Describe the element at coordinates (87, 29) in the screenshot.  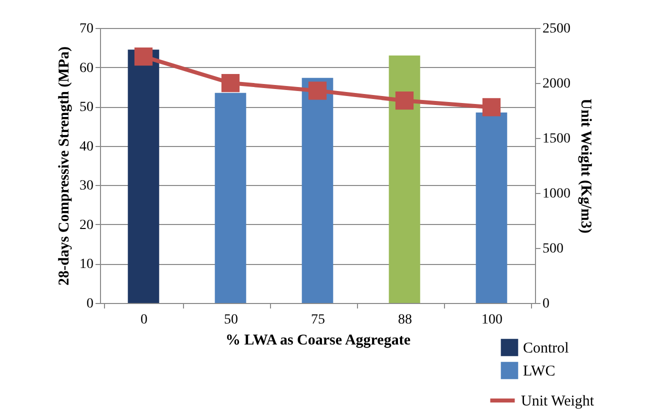
I see `y-tick-label: 70` at that location.